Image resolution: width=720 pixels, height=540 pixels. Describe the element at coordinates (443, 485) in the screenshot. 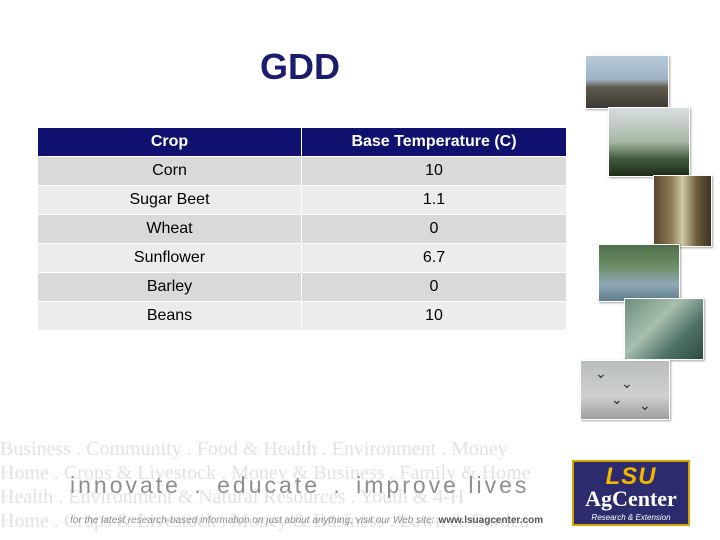

I see `tagline-word: improve lives` at that location.